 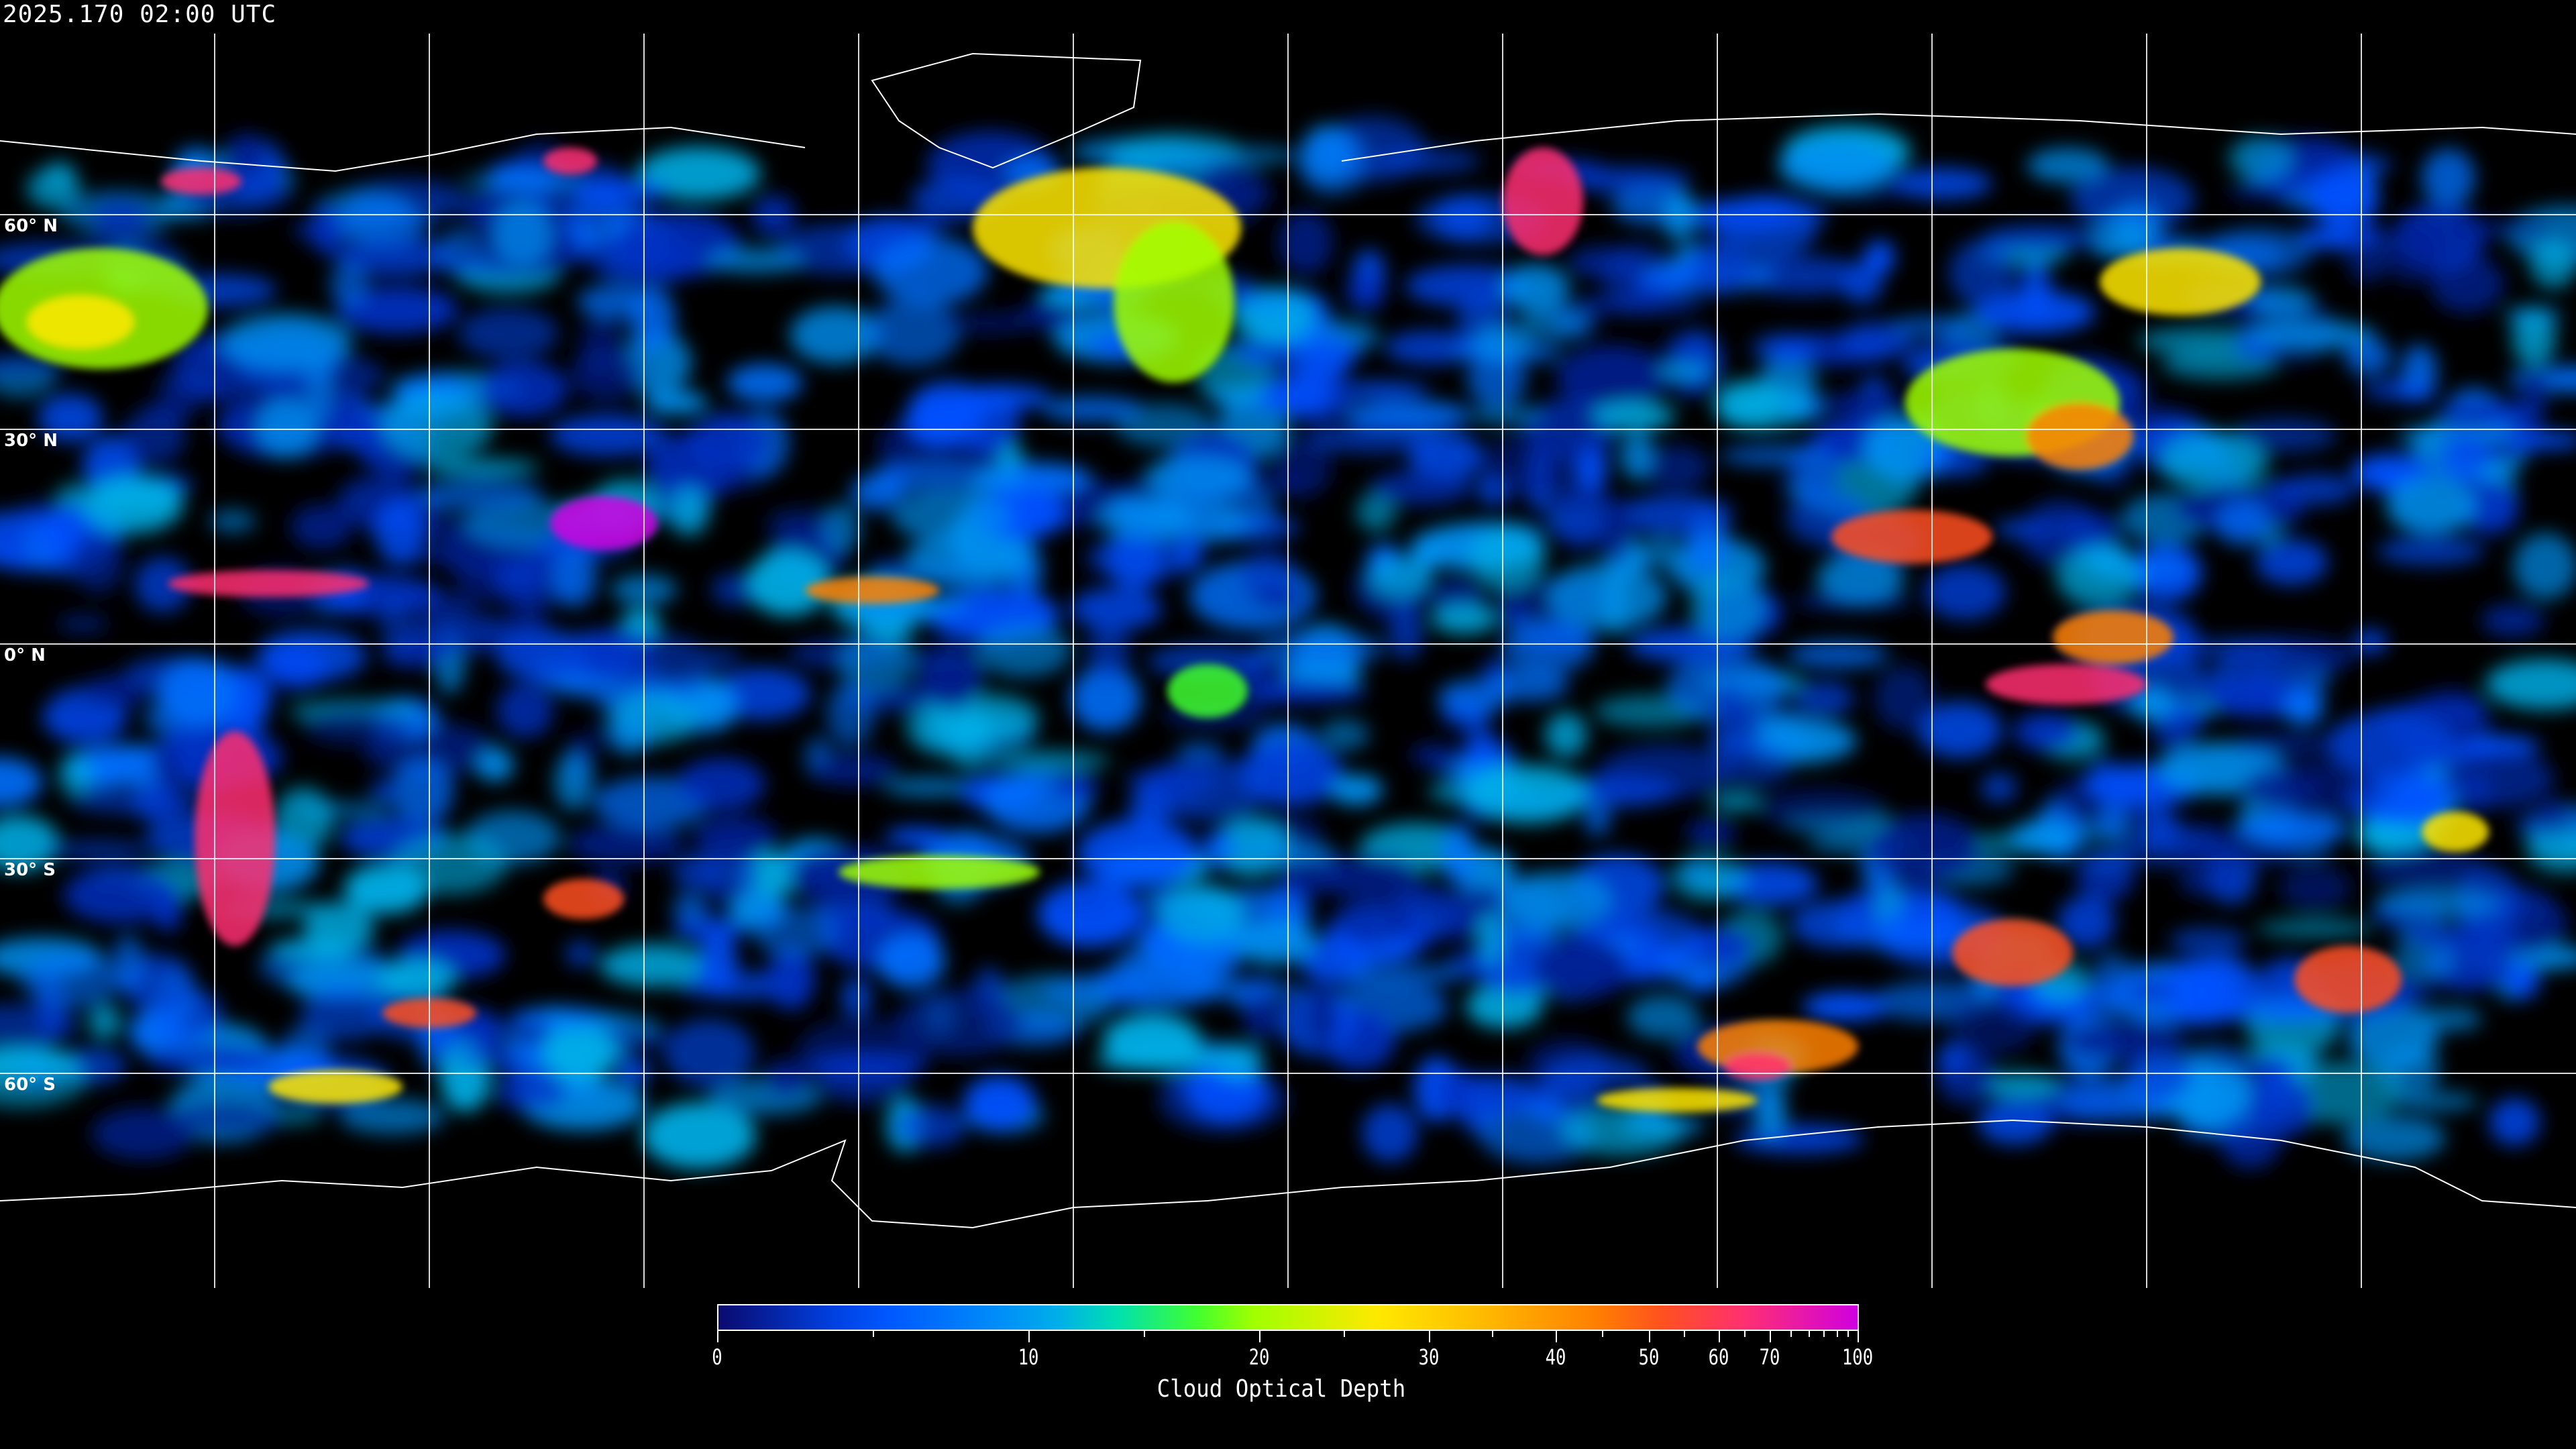 I want to click on colorbar-title: Cloud Optical Depth, so click(x=1281, y=1389).